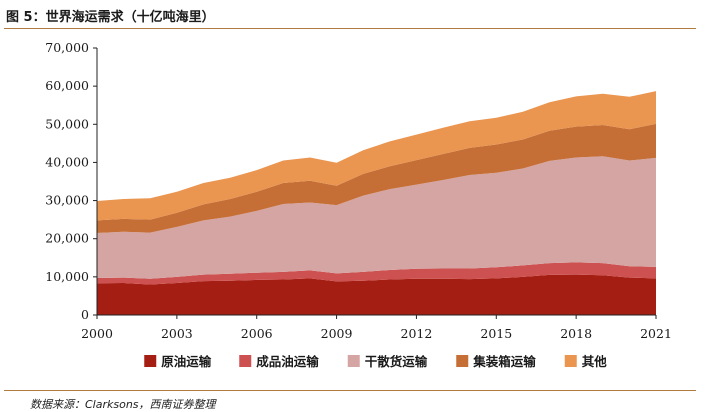 The width and height of the screenshot is (705, 412). What do you see at coordinates (396, 361) in the screenshot?
I see `legend-label-3: 干散货运输` at bounding box center [396, 361].